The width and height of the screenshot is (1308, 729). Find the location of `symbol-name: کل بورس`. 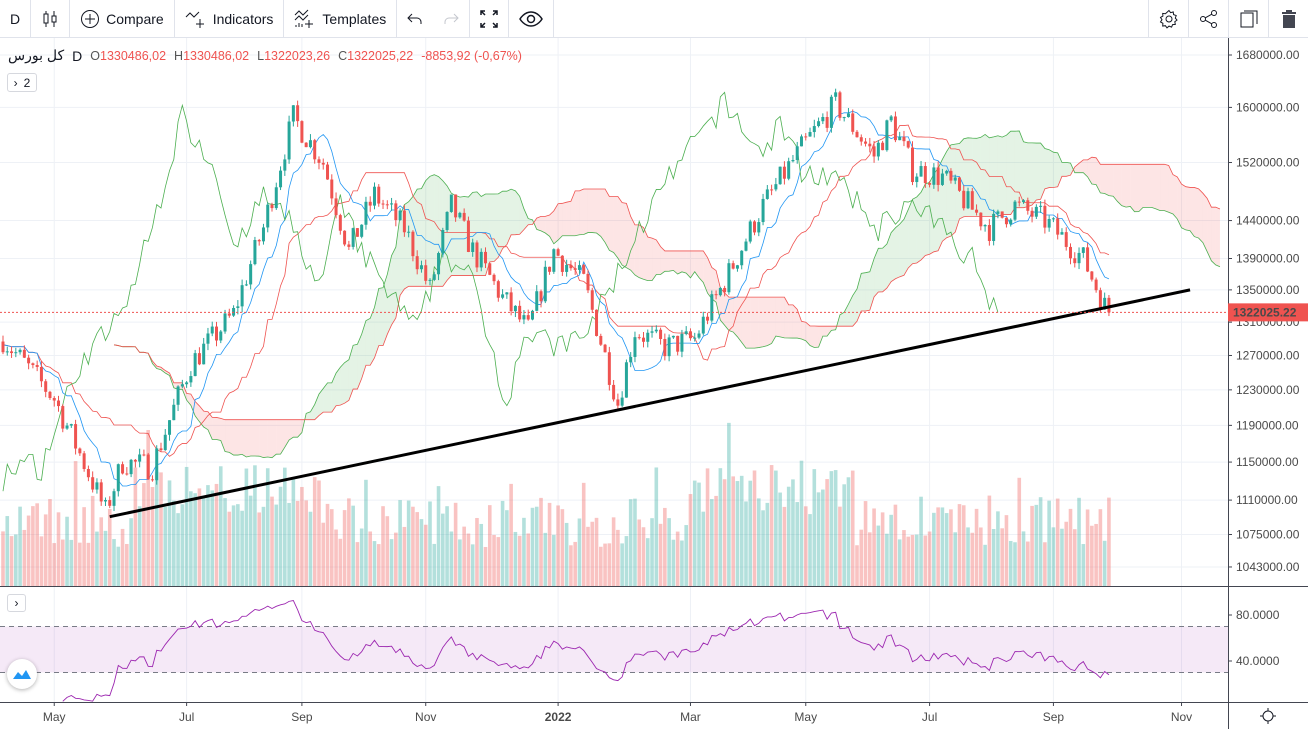

symbol-name: کل بورس is located at coordinates (36, 55).